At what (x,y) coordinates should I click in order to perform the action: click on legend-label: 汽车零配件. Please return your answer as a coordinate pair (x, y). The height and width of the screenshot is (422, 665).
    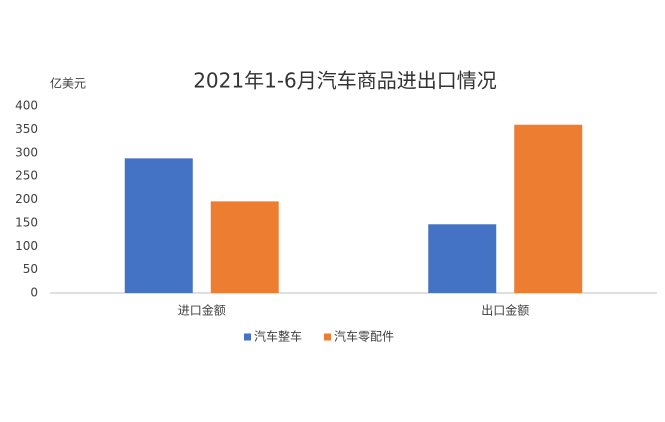
    Looking at the image, I should click on (364, 336).